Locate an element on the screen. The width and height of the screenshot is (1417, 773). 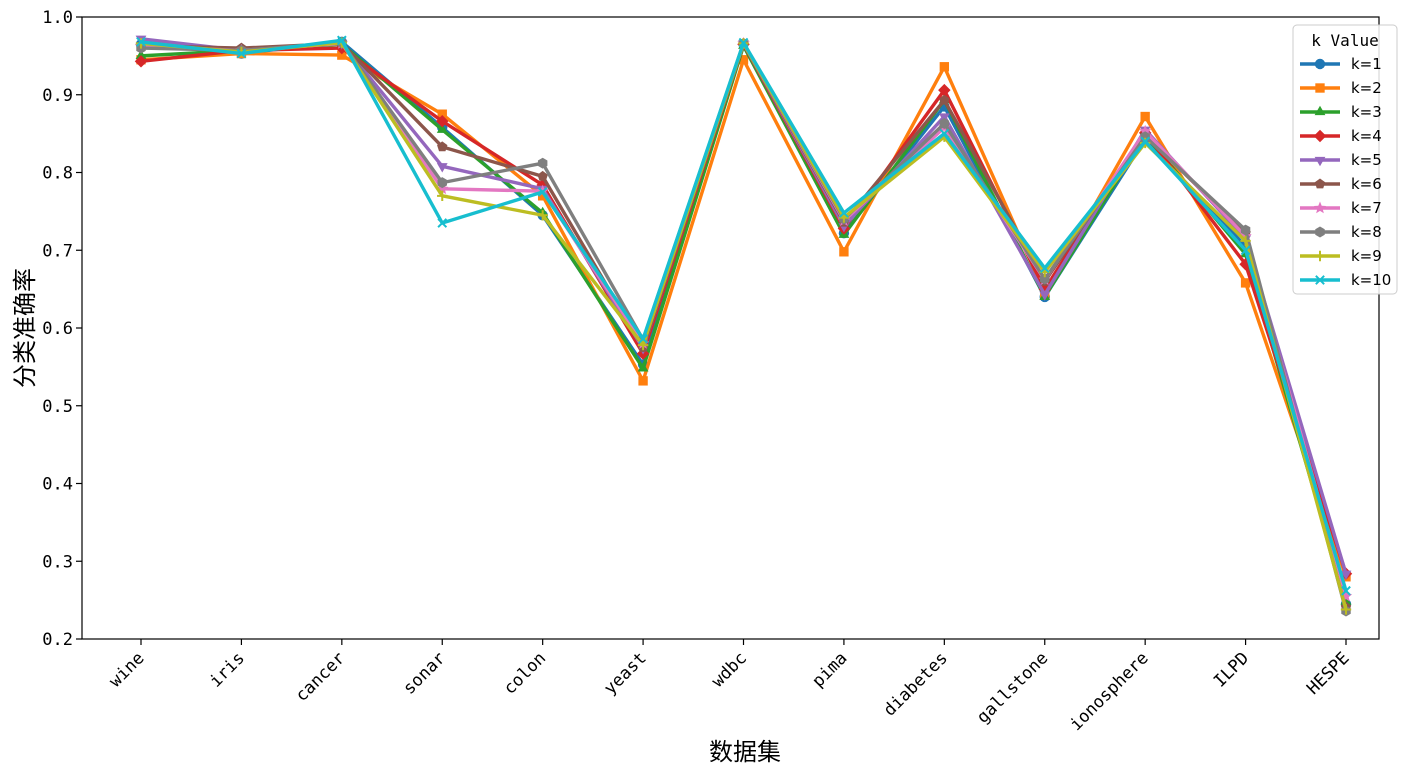
legend-label: k=8 is located at coordinates (1366, 232).